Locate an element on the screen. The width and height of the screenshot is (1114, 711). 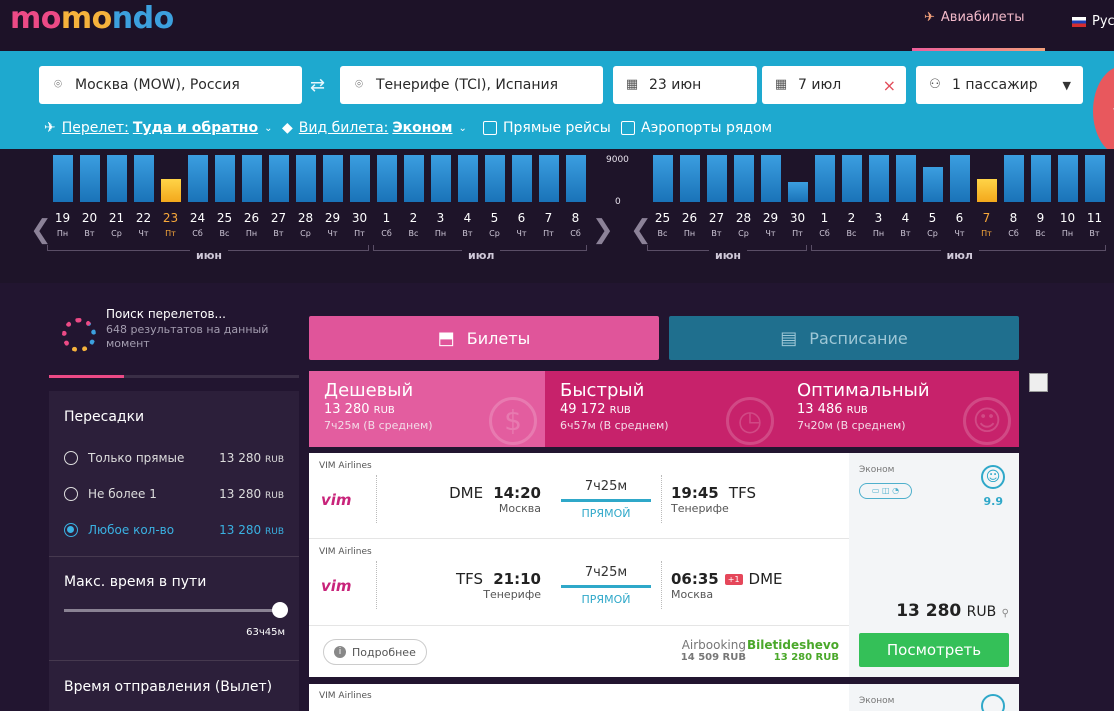
view-deal-button: Посмотреть is located at coordinates (934, 650).